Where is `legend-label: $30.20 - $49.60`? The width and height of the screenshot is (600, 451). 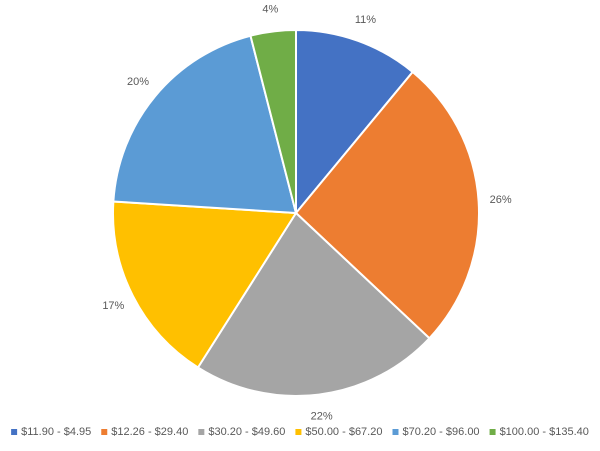
legend-label: $30.20 - $49.60 is located at coordinates (246, 432).